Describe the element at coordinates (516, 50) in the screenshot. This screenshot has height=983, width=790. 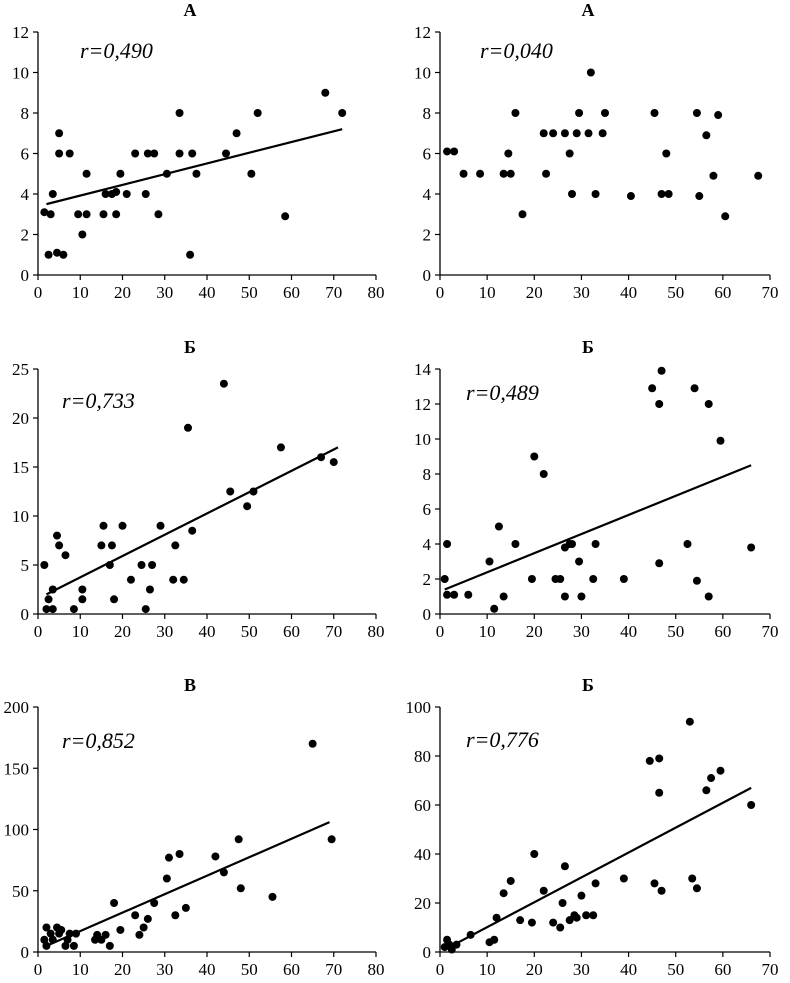
I see `correlation-label: r=0,040` at that location.